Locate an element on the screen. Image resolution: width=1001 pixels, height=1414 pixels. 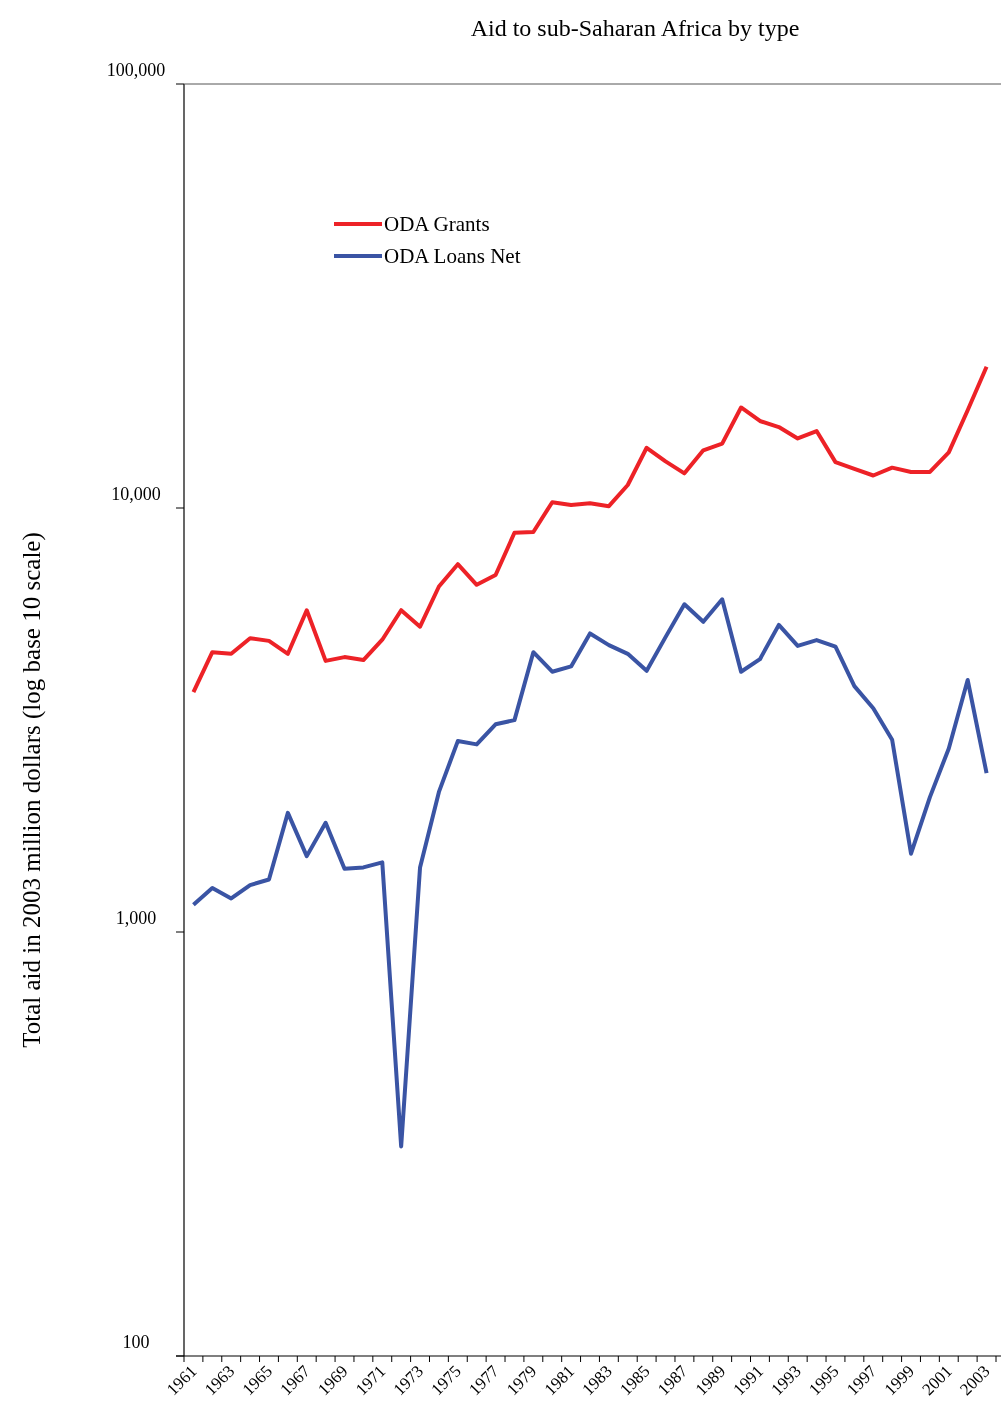
x-tick-label: 1981 is located at coordinates (559, 1380).